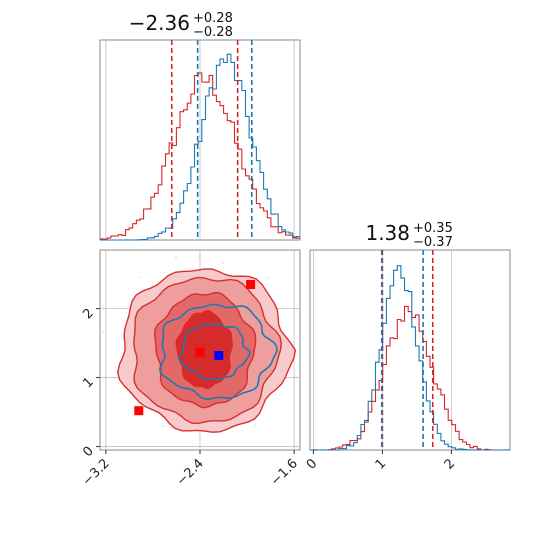  I want to click on scatter-layer, so click(199, 344).